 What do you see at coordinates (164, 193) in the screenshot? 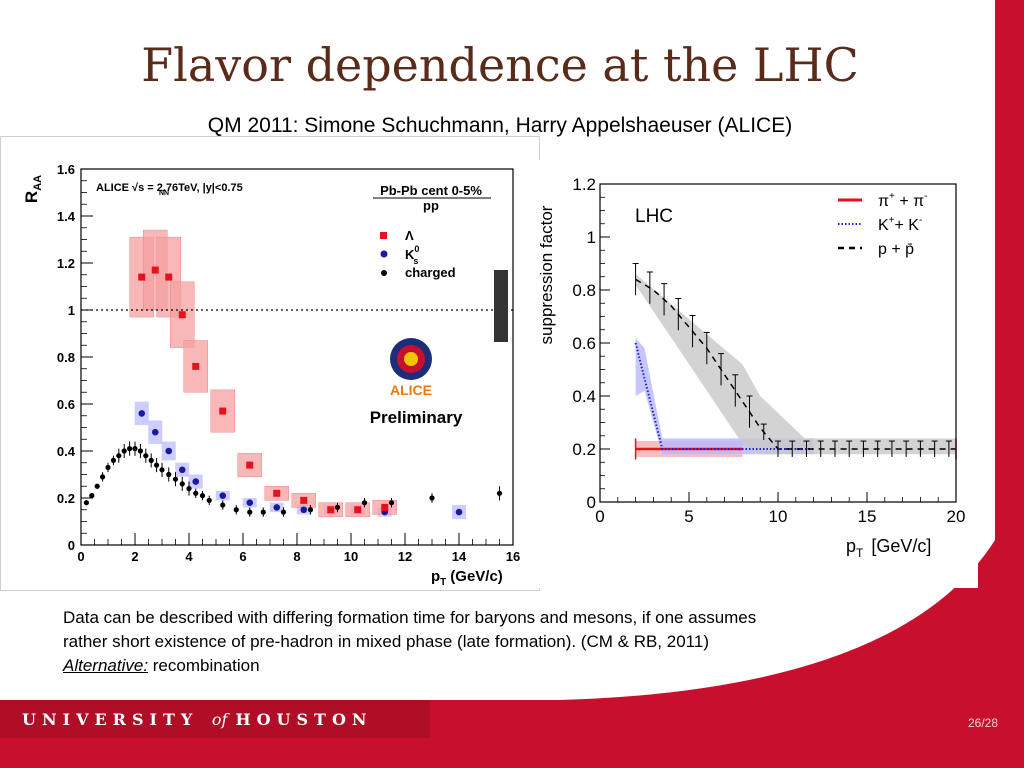
I see `energy-annotation-sub: NN` at bounding box center [164, 193].